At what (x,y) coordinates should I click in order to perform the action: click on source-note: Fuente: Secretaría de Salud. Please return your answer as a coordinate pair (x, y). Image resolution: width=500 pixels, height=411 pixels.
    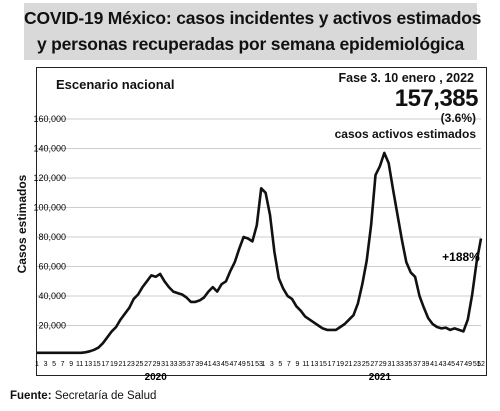
    Looking at the image, I should click on (83, 396).